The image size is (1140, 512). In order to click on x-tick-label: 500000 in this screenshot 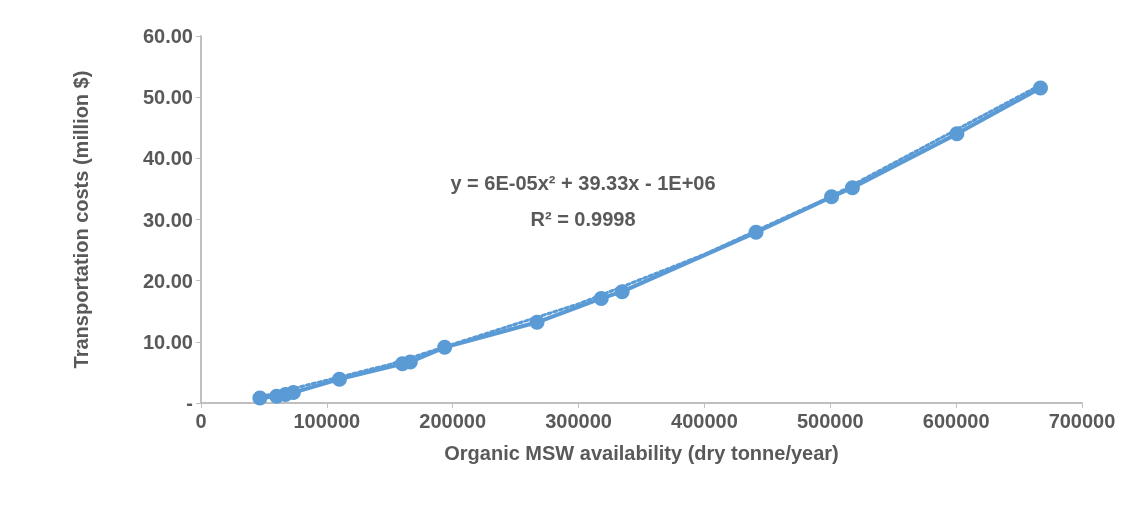, I will do `click(830, 421)`.